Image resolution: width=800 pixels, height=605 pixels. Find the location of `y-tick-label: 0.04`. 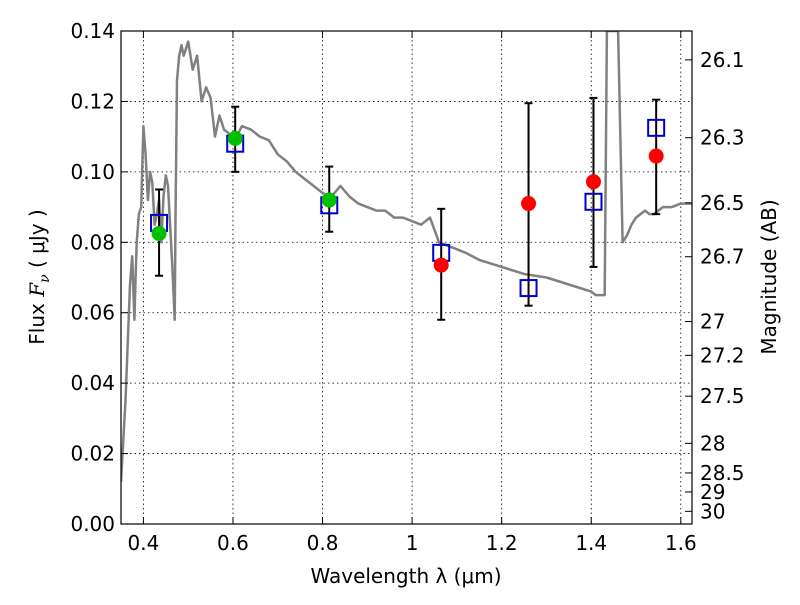

y-tick-label: 0.04 is located at coordinates (92, 383).